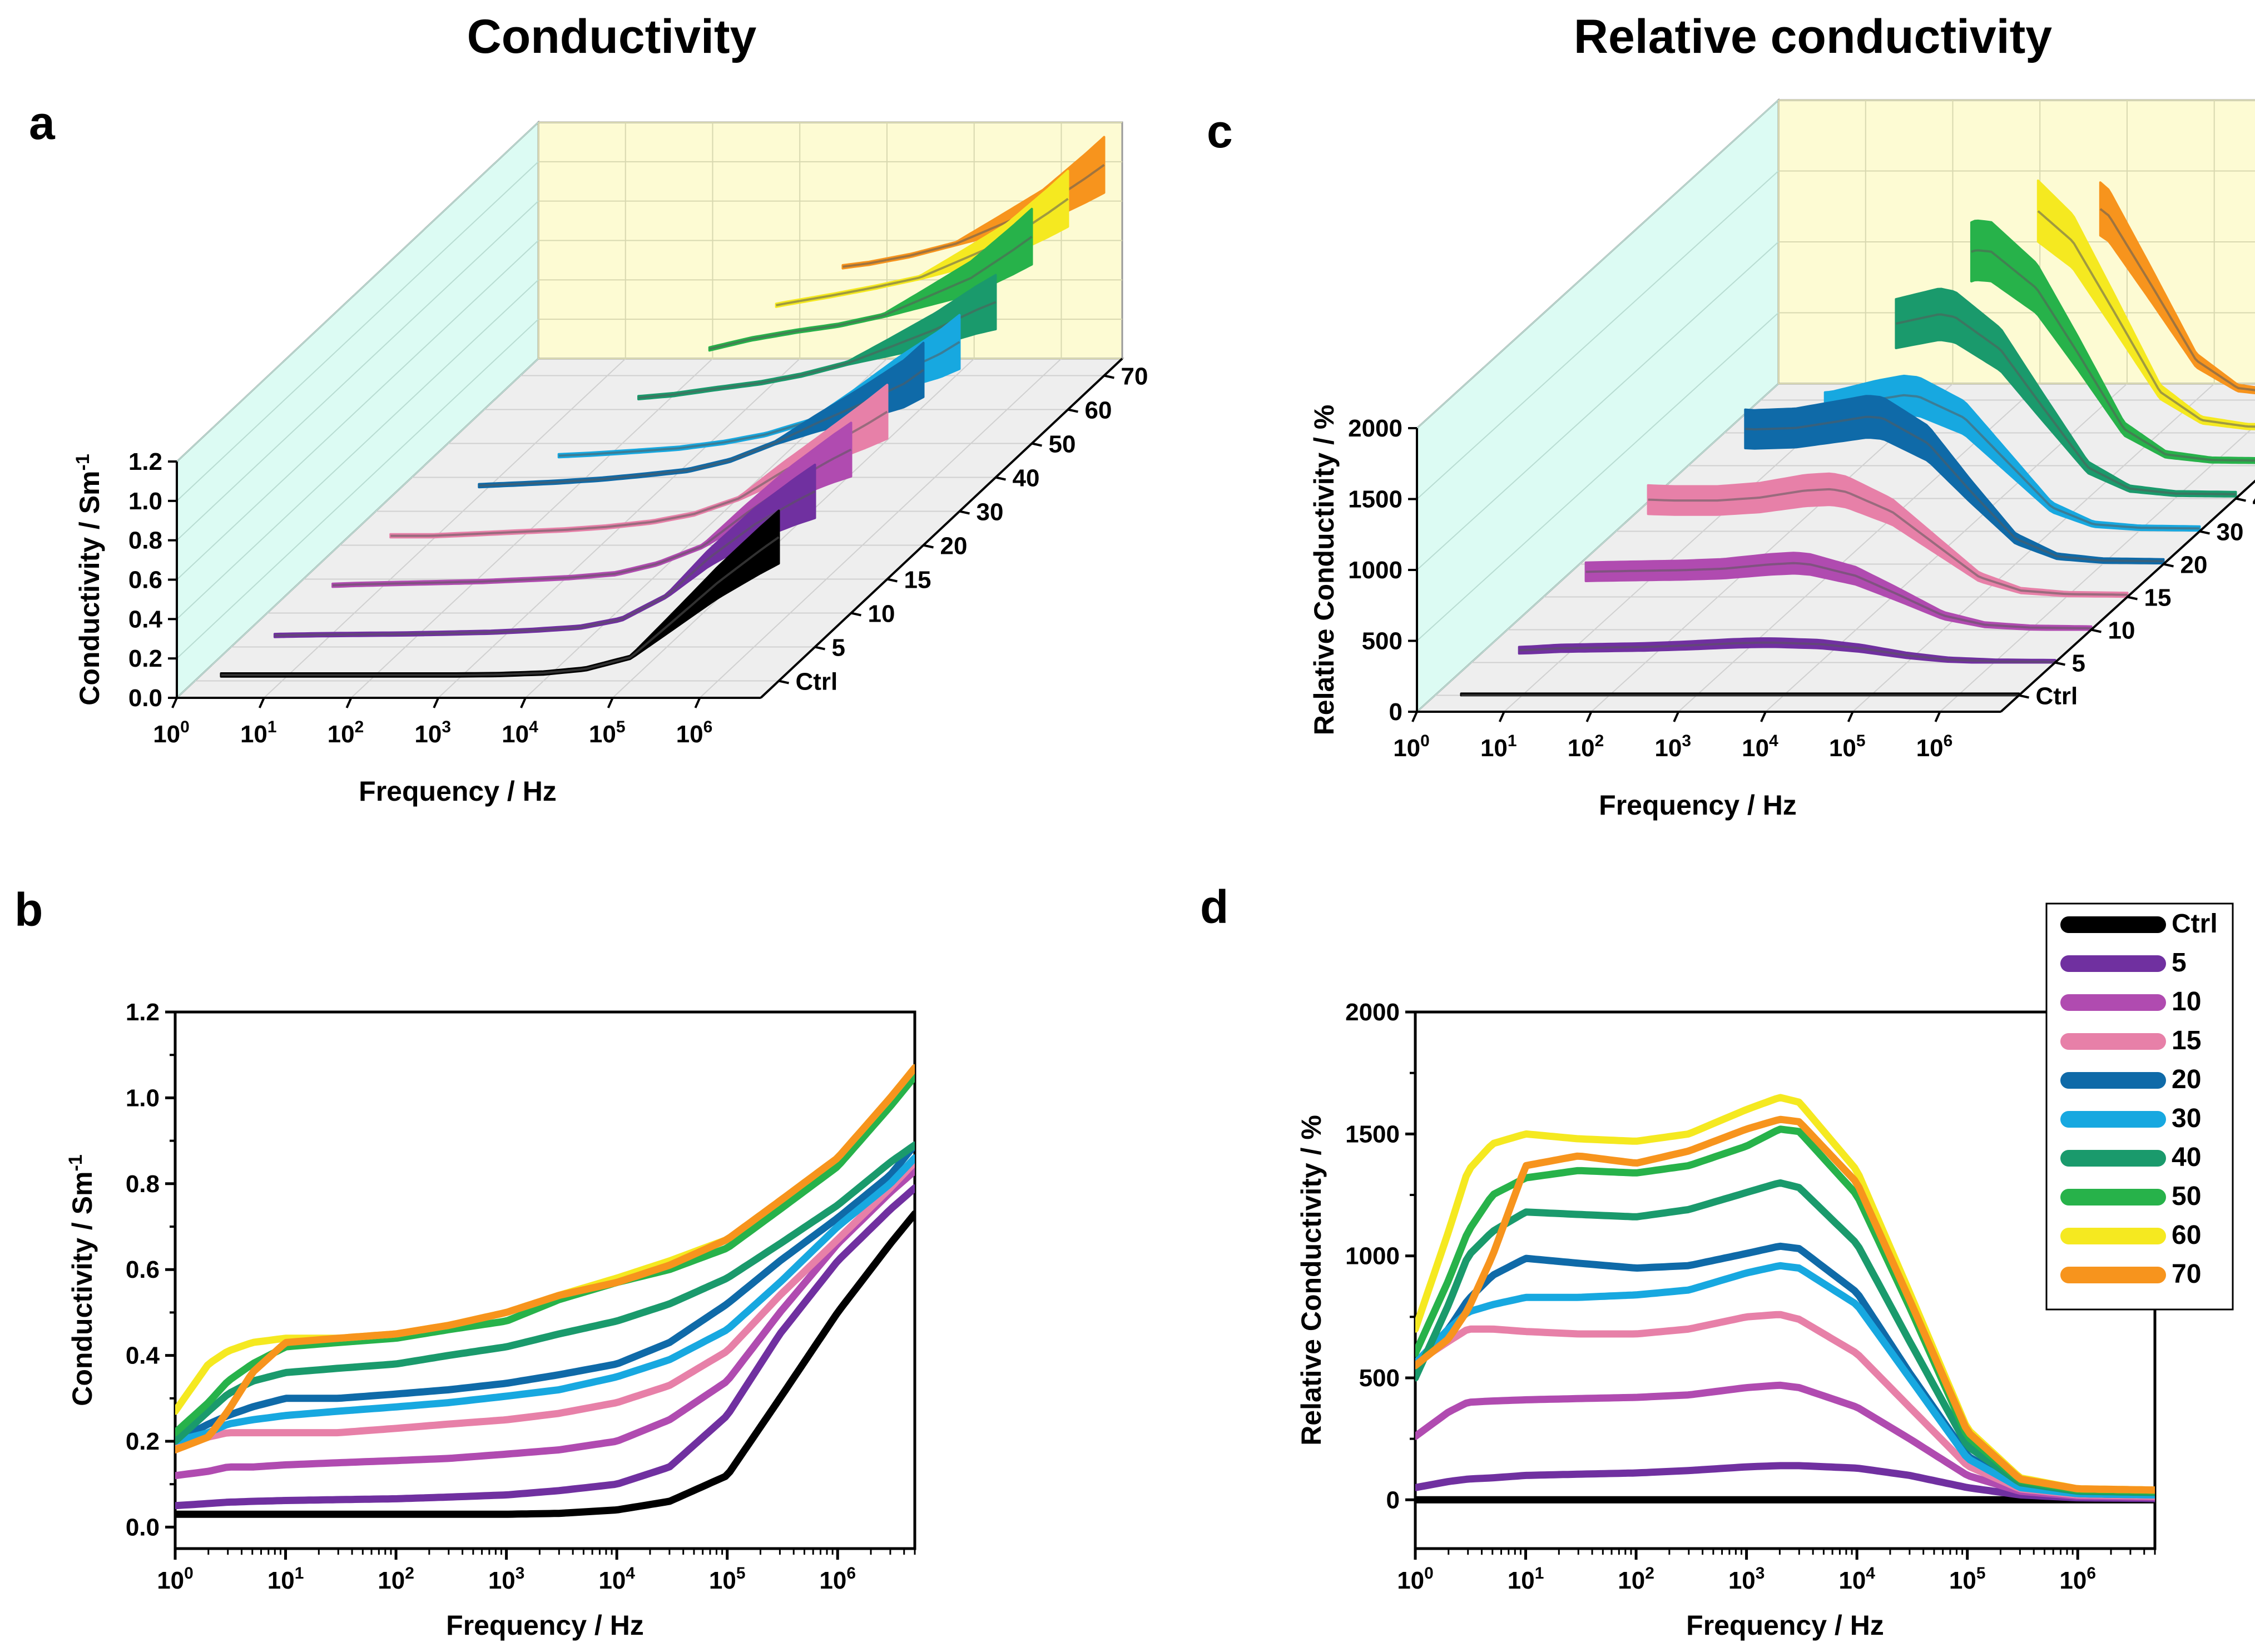 The width and height of the screenshot is (2255, 1652). Describe the element at coordinates (881, 614) in the screenshot. I see `z-tick-label: 10` at that location.